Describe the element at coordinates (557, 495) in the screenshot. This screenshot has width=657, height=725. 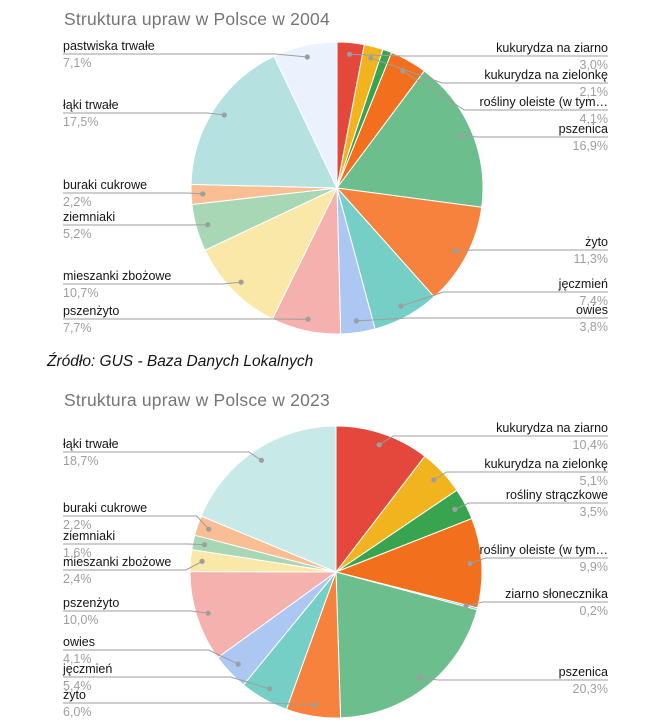
I see `slice-label-name: rośliny strączkowe` at that location.